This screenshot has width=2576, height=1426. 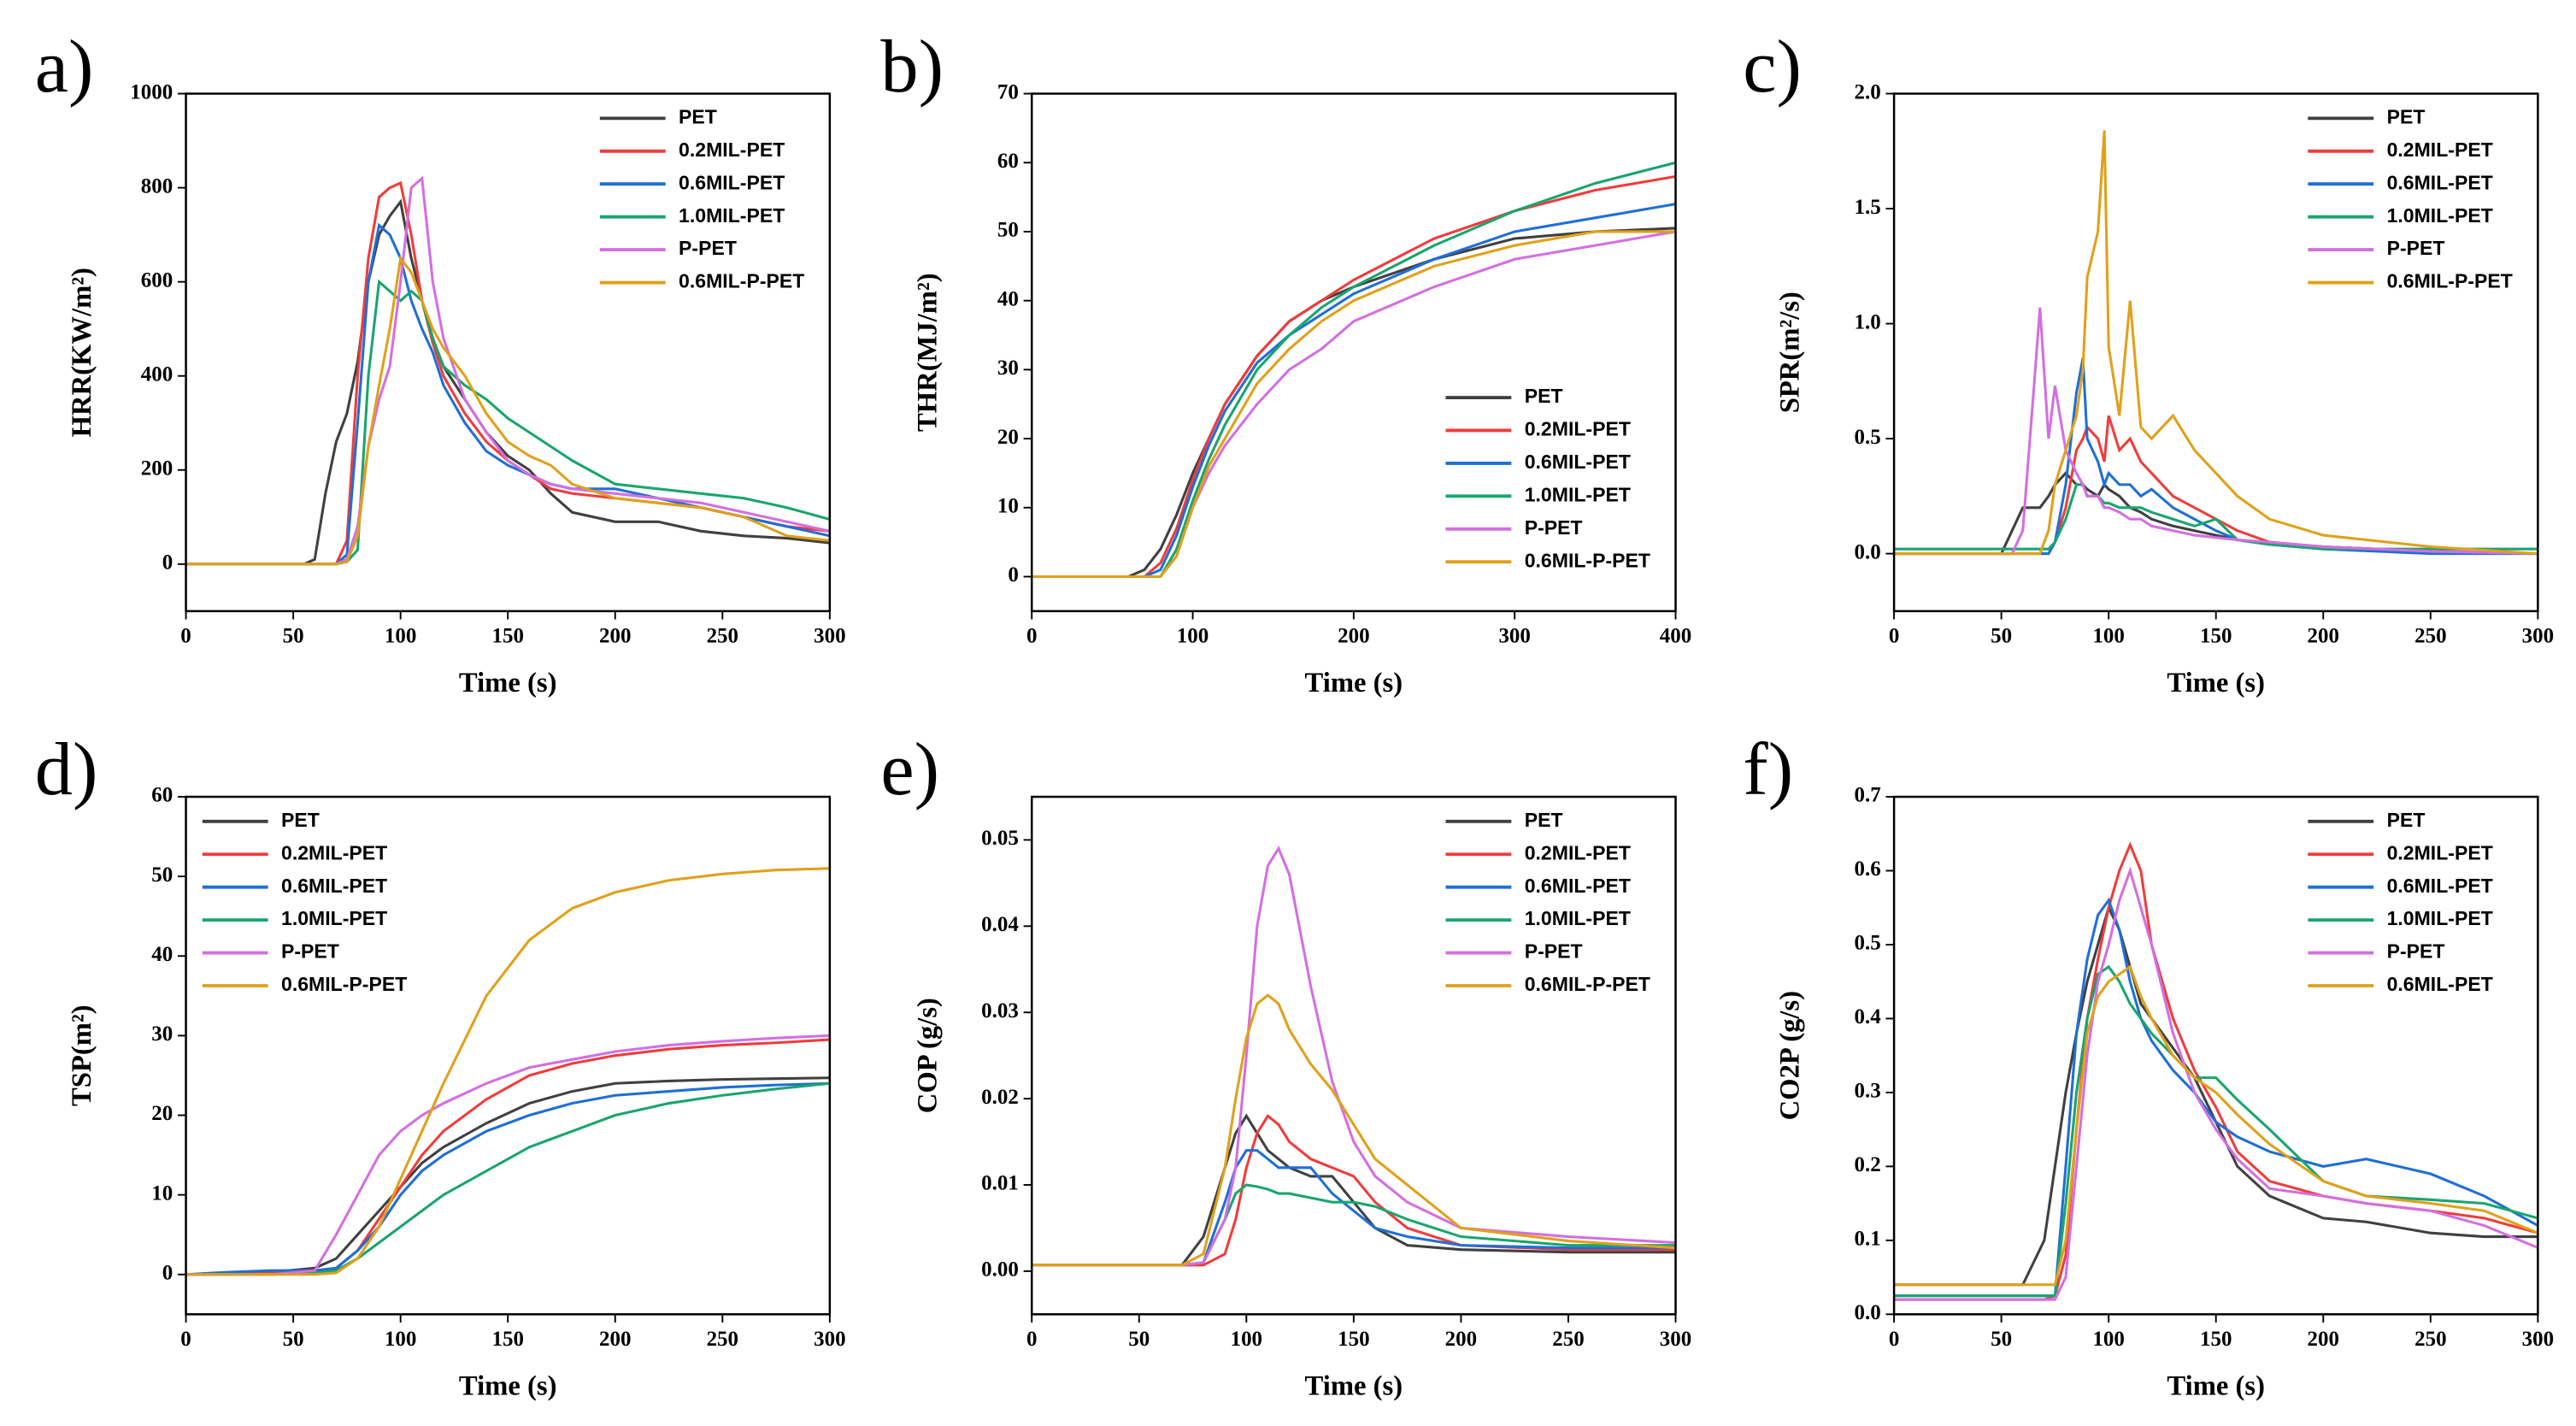 I want to click on panel-label: a), so click(x=64, y=67).